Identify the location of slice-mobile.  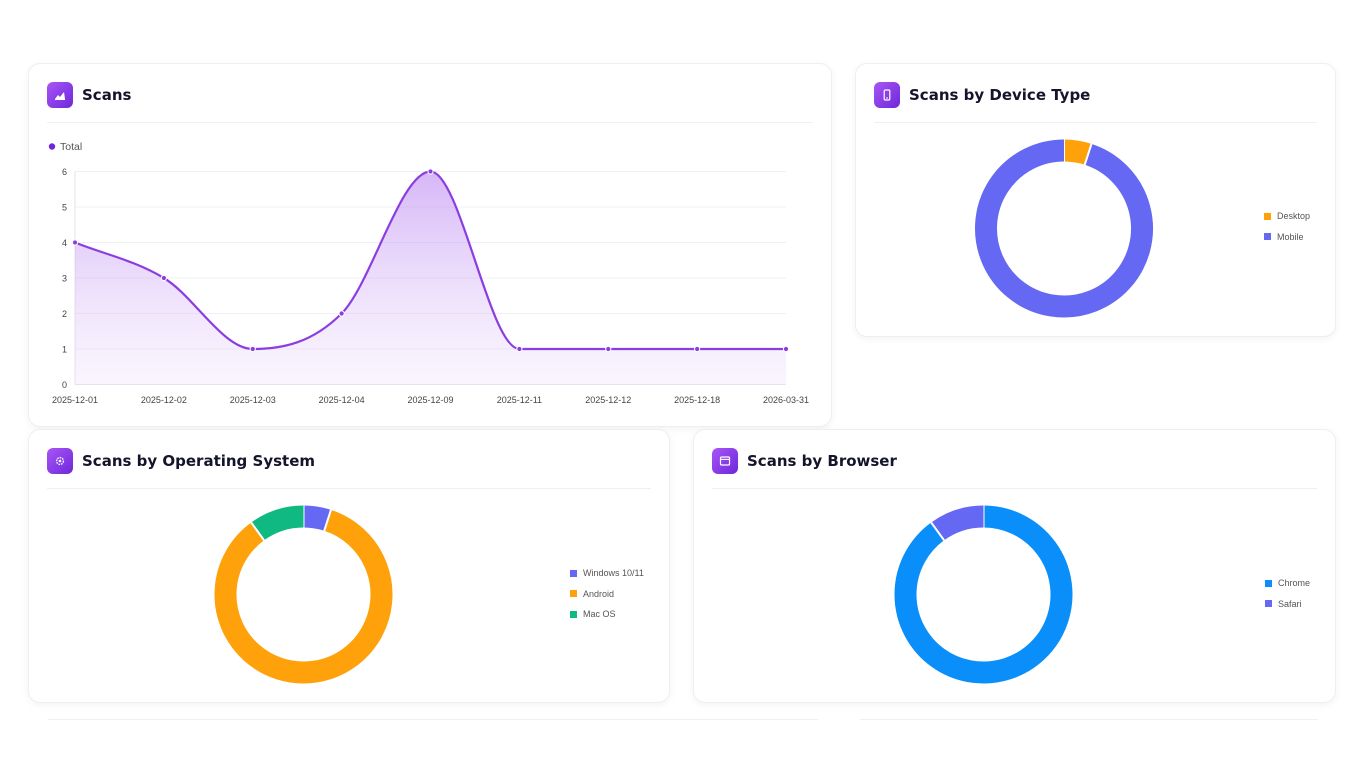
(1064, 228).